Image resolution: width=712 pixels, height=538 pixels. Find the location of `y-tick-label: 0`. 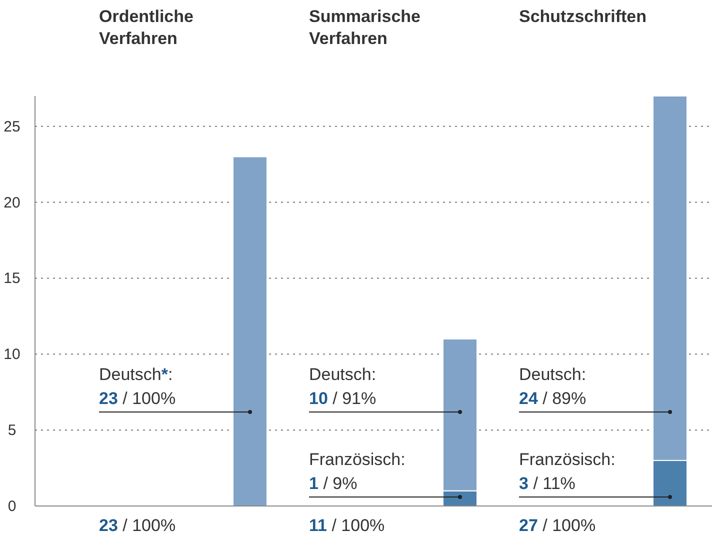

y-tick-label: 0 is located at coordinates (12, 506).